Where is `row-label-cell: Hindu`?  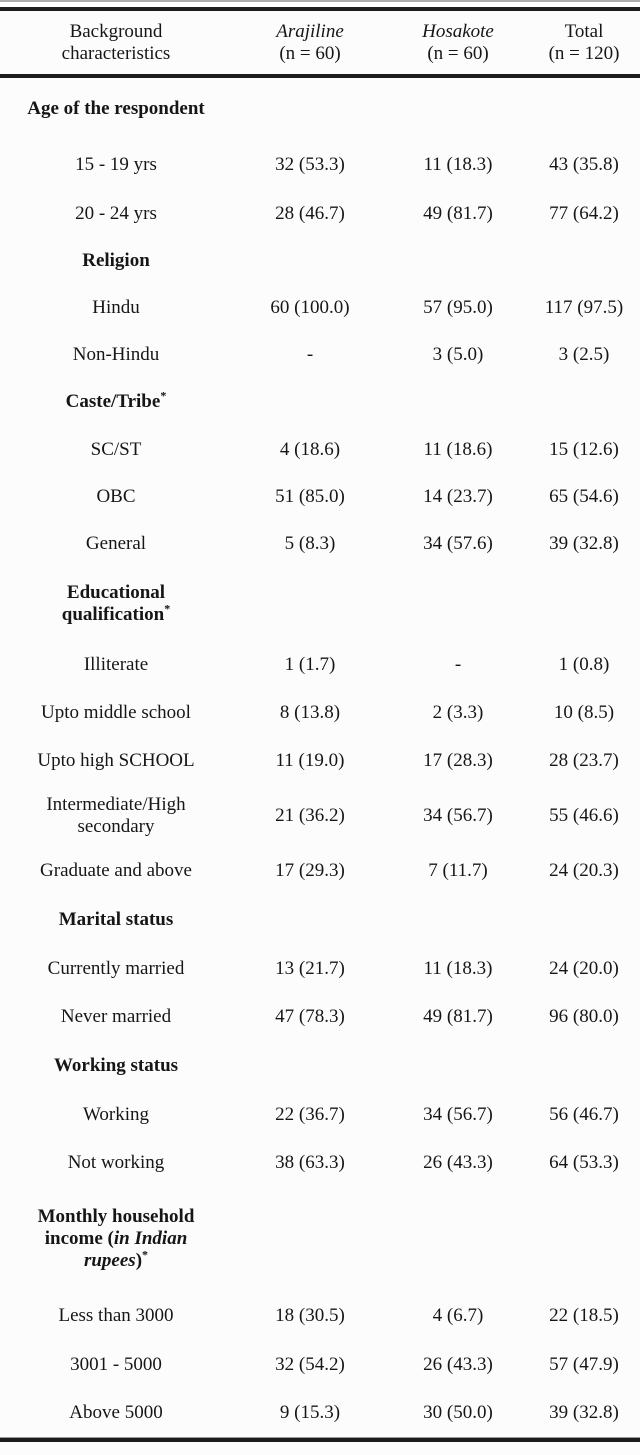
row-label-cell: Hindu is located at coordinates (116, 308).